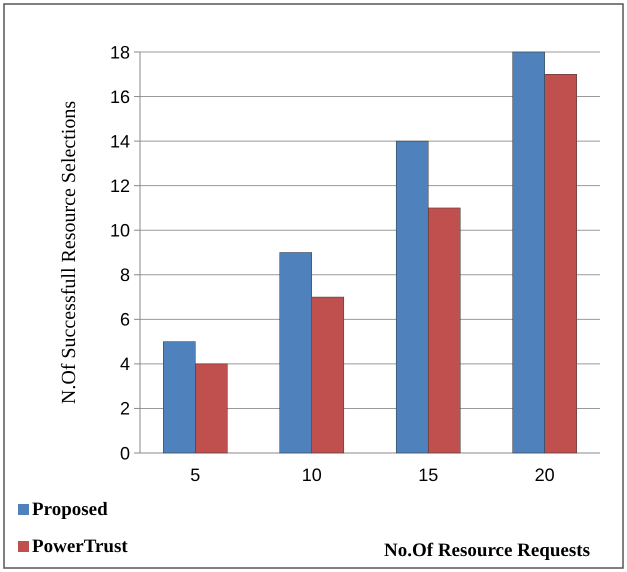 Image resolution: width=627 pixels, height=572 pixels. Describe the element at coordinates (125, 453) in the screenshot. I see `y-tick-label: 0` at that location.